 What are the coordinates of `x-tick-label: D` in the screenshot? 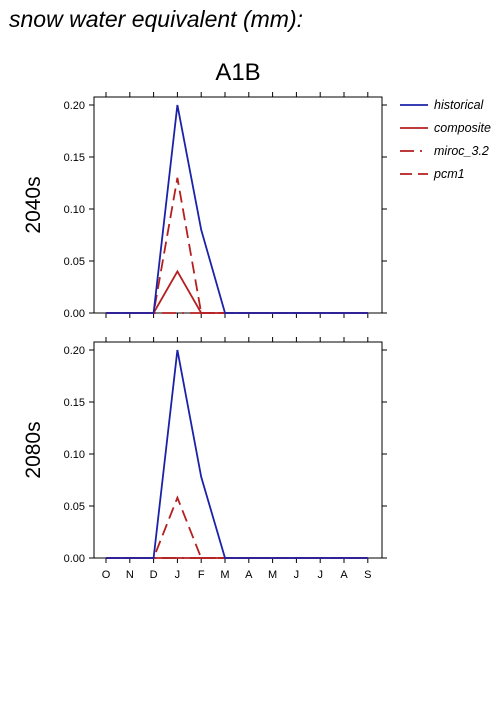 It's located at (154, 575).